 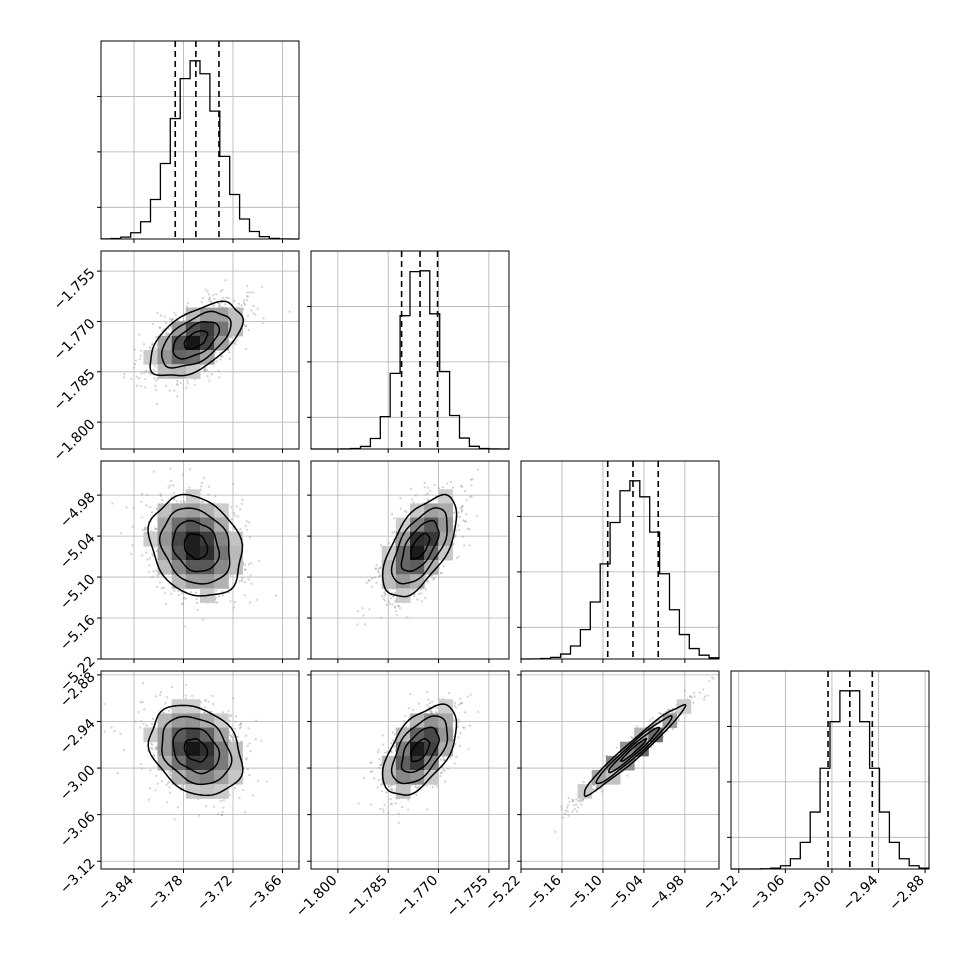 What do you see at coordinates (721, 894) in the screenshot?
I see `xtick-label-p3-0: −3.12` at bounding box center [721, 894].